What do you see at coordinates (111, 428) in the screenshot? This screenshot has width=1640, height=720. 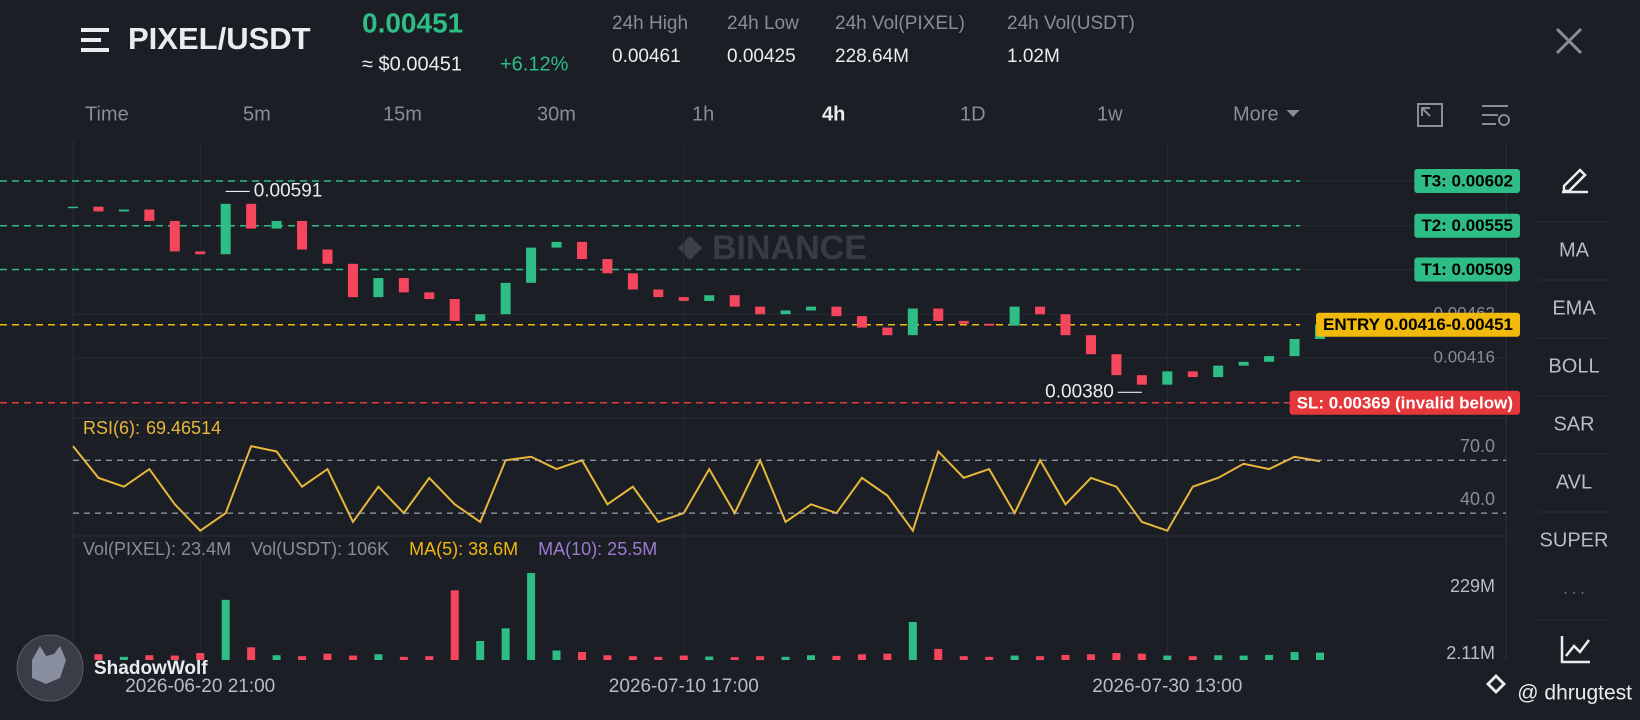 I see `rsi-legend-name: RSI(6):` at bounding box center [111, 428].